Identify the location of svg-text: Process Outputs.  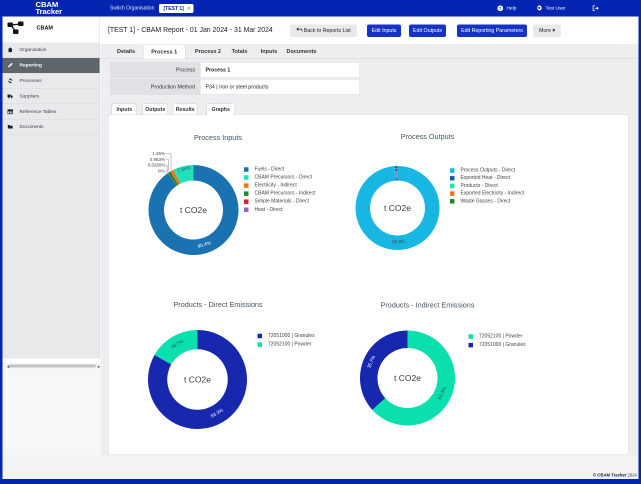
(428, 136).